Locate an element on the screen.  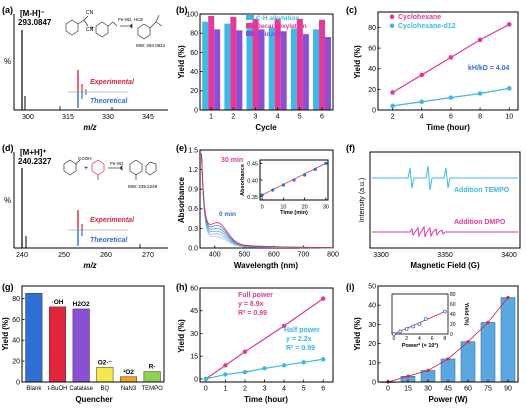
panel-i-inset-ytick-0: 0 is located at coordinates (451, 335).